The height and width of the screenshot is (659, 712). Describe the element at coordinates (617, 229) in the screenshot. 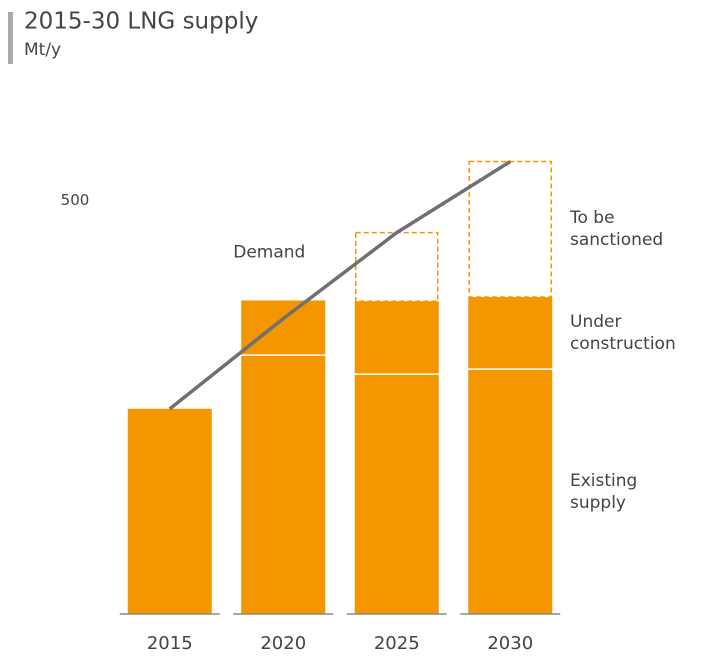

I see `legend-label: To be sanctioned` at that location.